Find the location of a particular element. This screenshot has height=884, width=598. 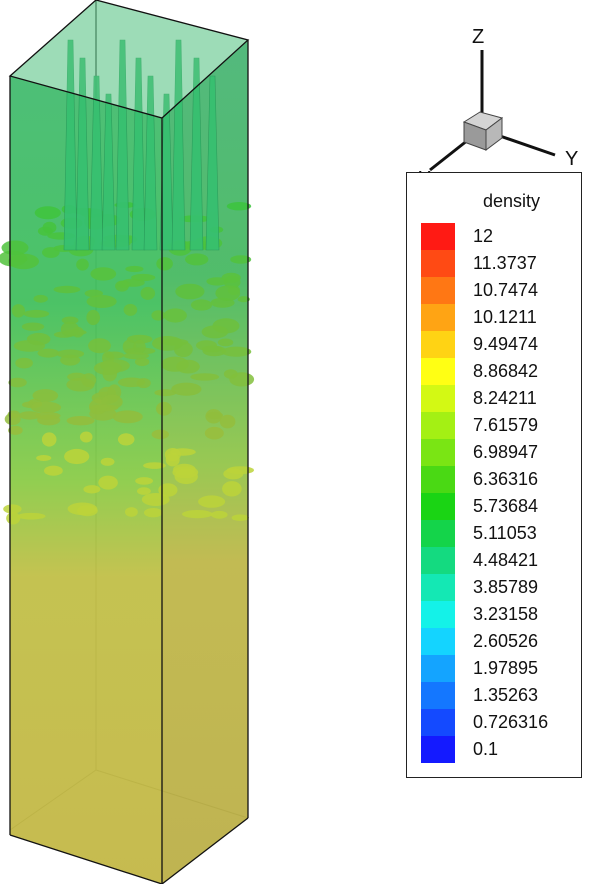

legend-label: 12 is located at coordinates (483, 236).